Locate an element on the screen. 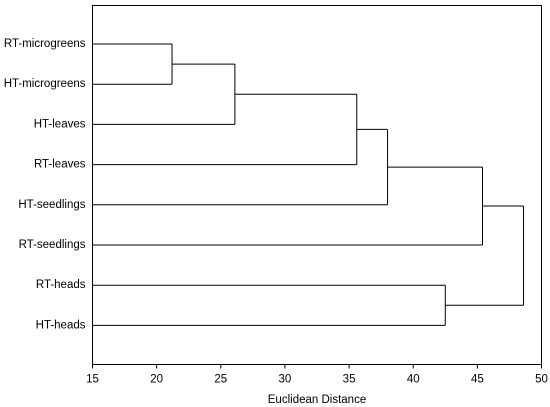  x-tick-label: 35 is located at coordinates (349, 380).